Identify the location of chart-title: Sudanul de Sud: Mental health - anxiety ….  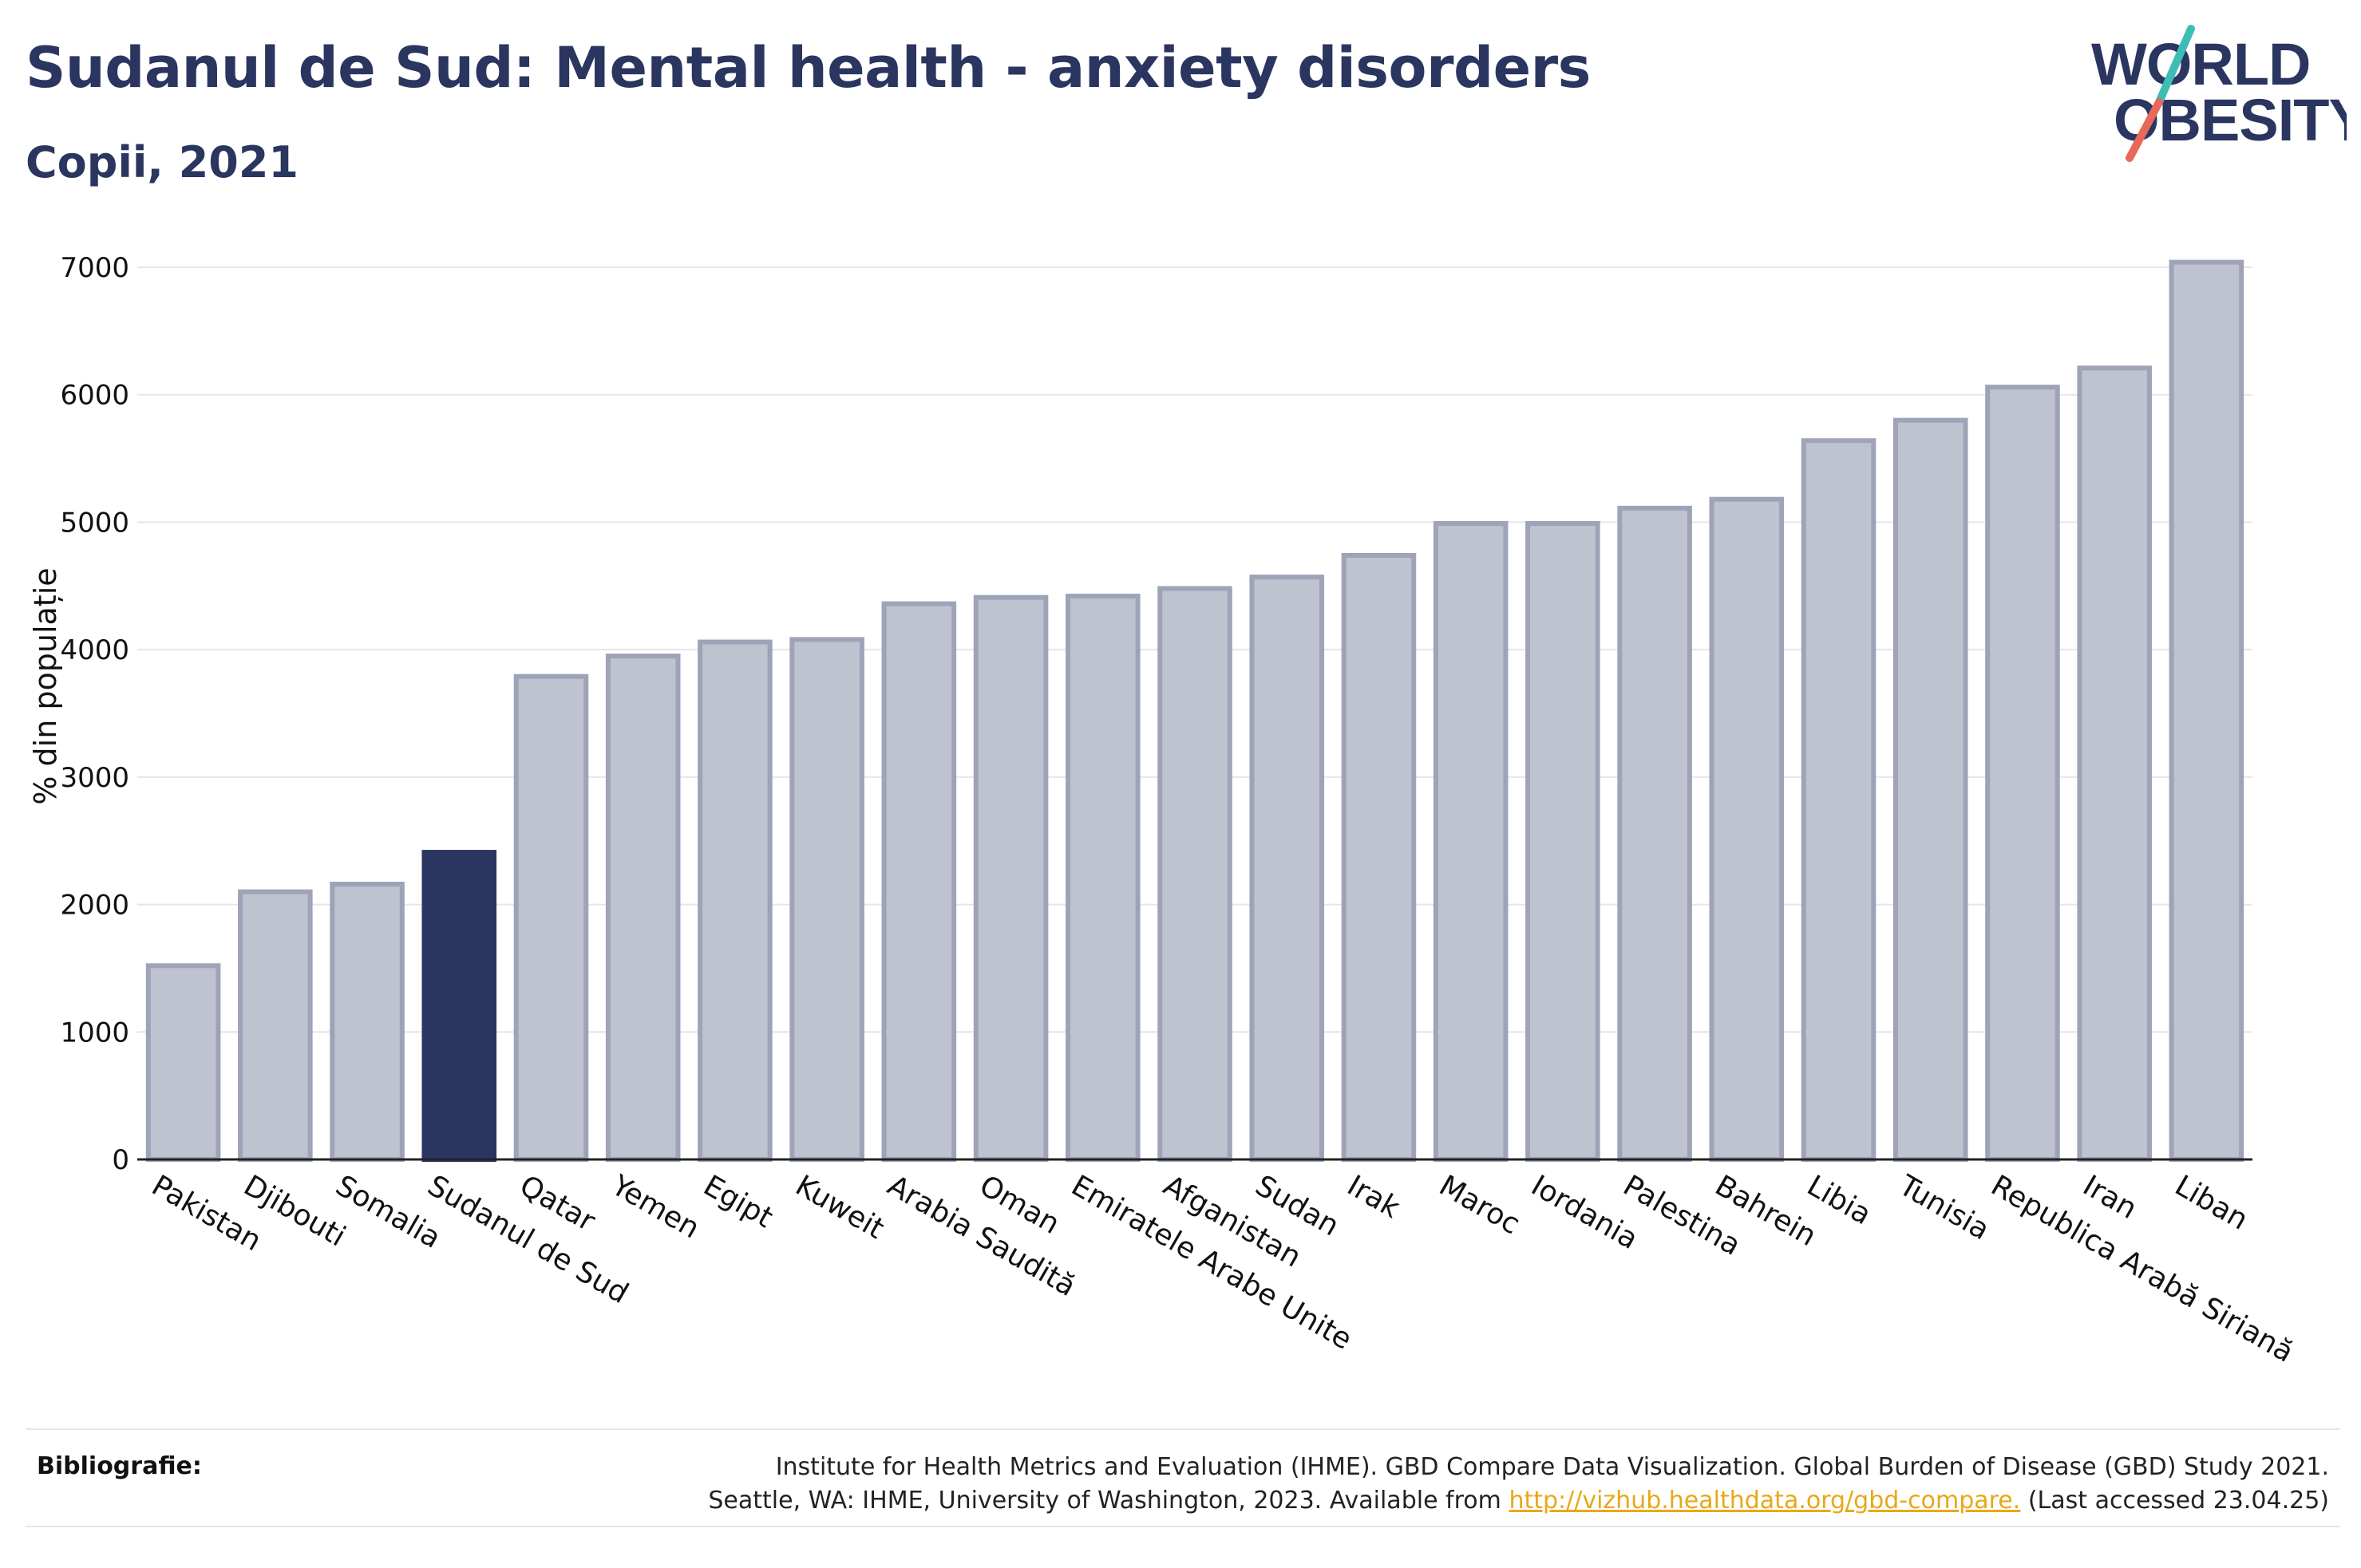
(808, 68).